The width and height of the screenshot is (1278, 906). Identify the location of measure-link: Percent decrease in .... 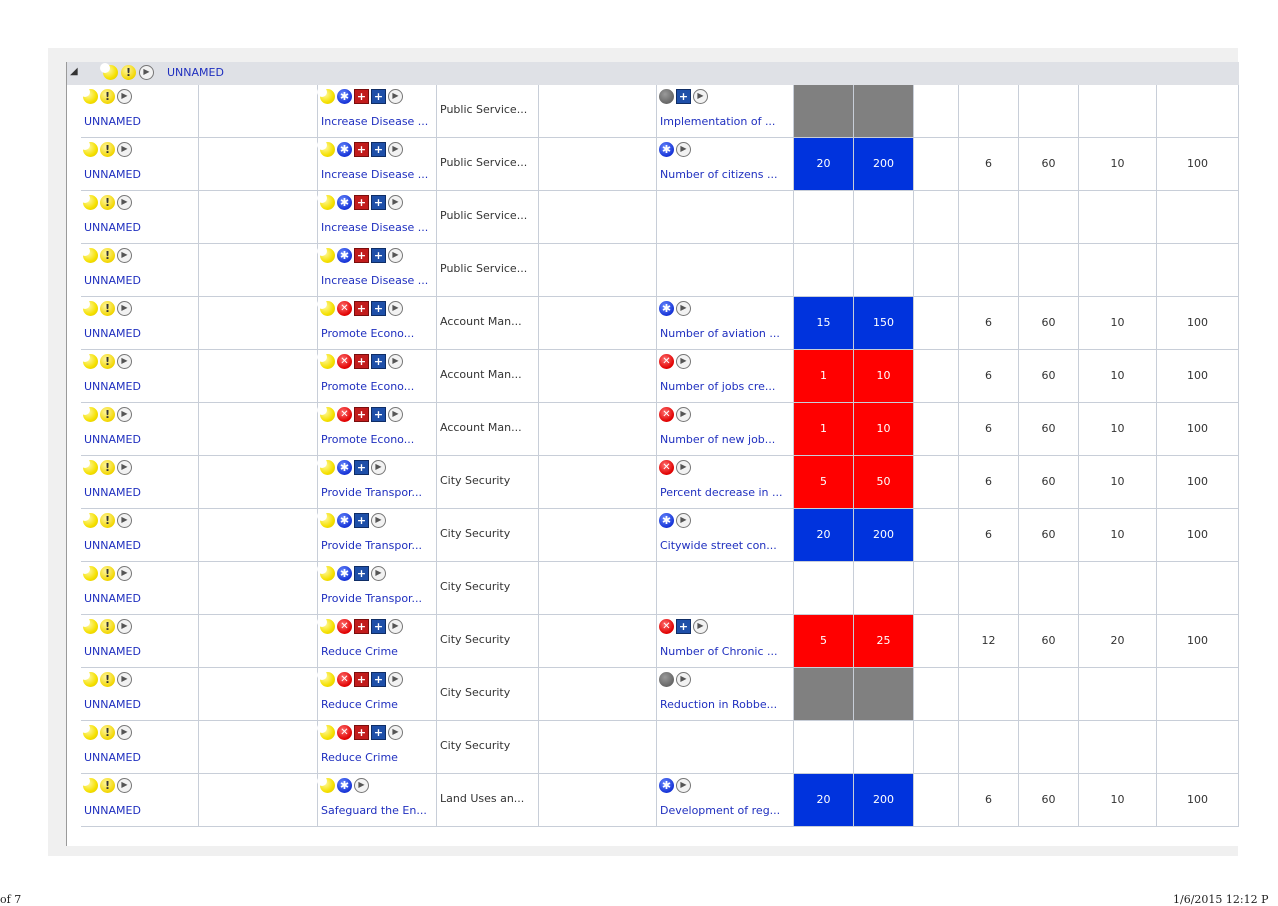
(721, 492).